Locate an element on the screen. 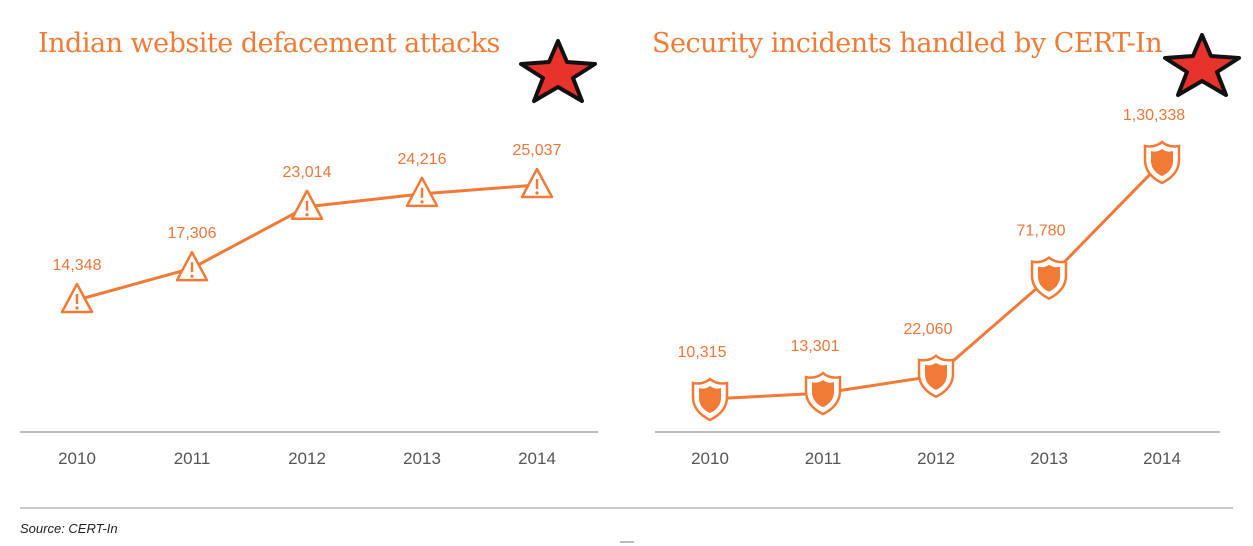 The image size is (1253, 546). source-note: Source: CERT-In is located at coordinates (69, 528).